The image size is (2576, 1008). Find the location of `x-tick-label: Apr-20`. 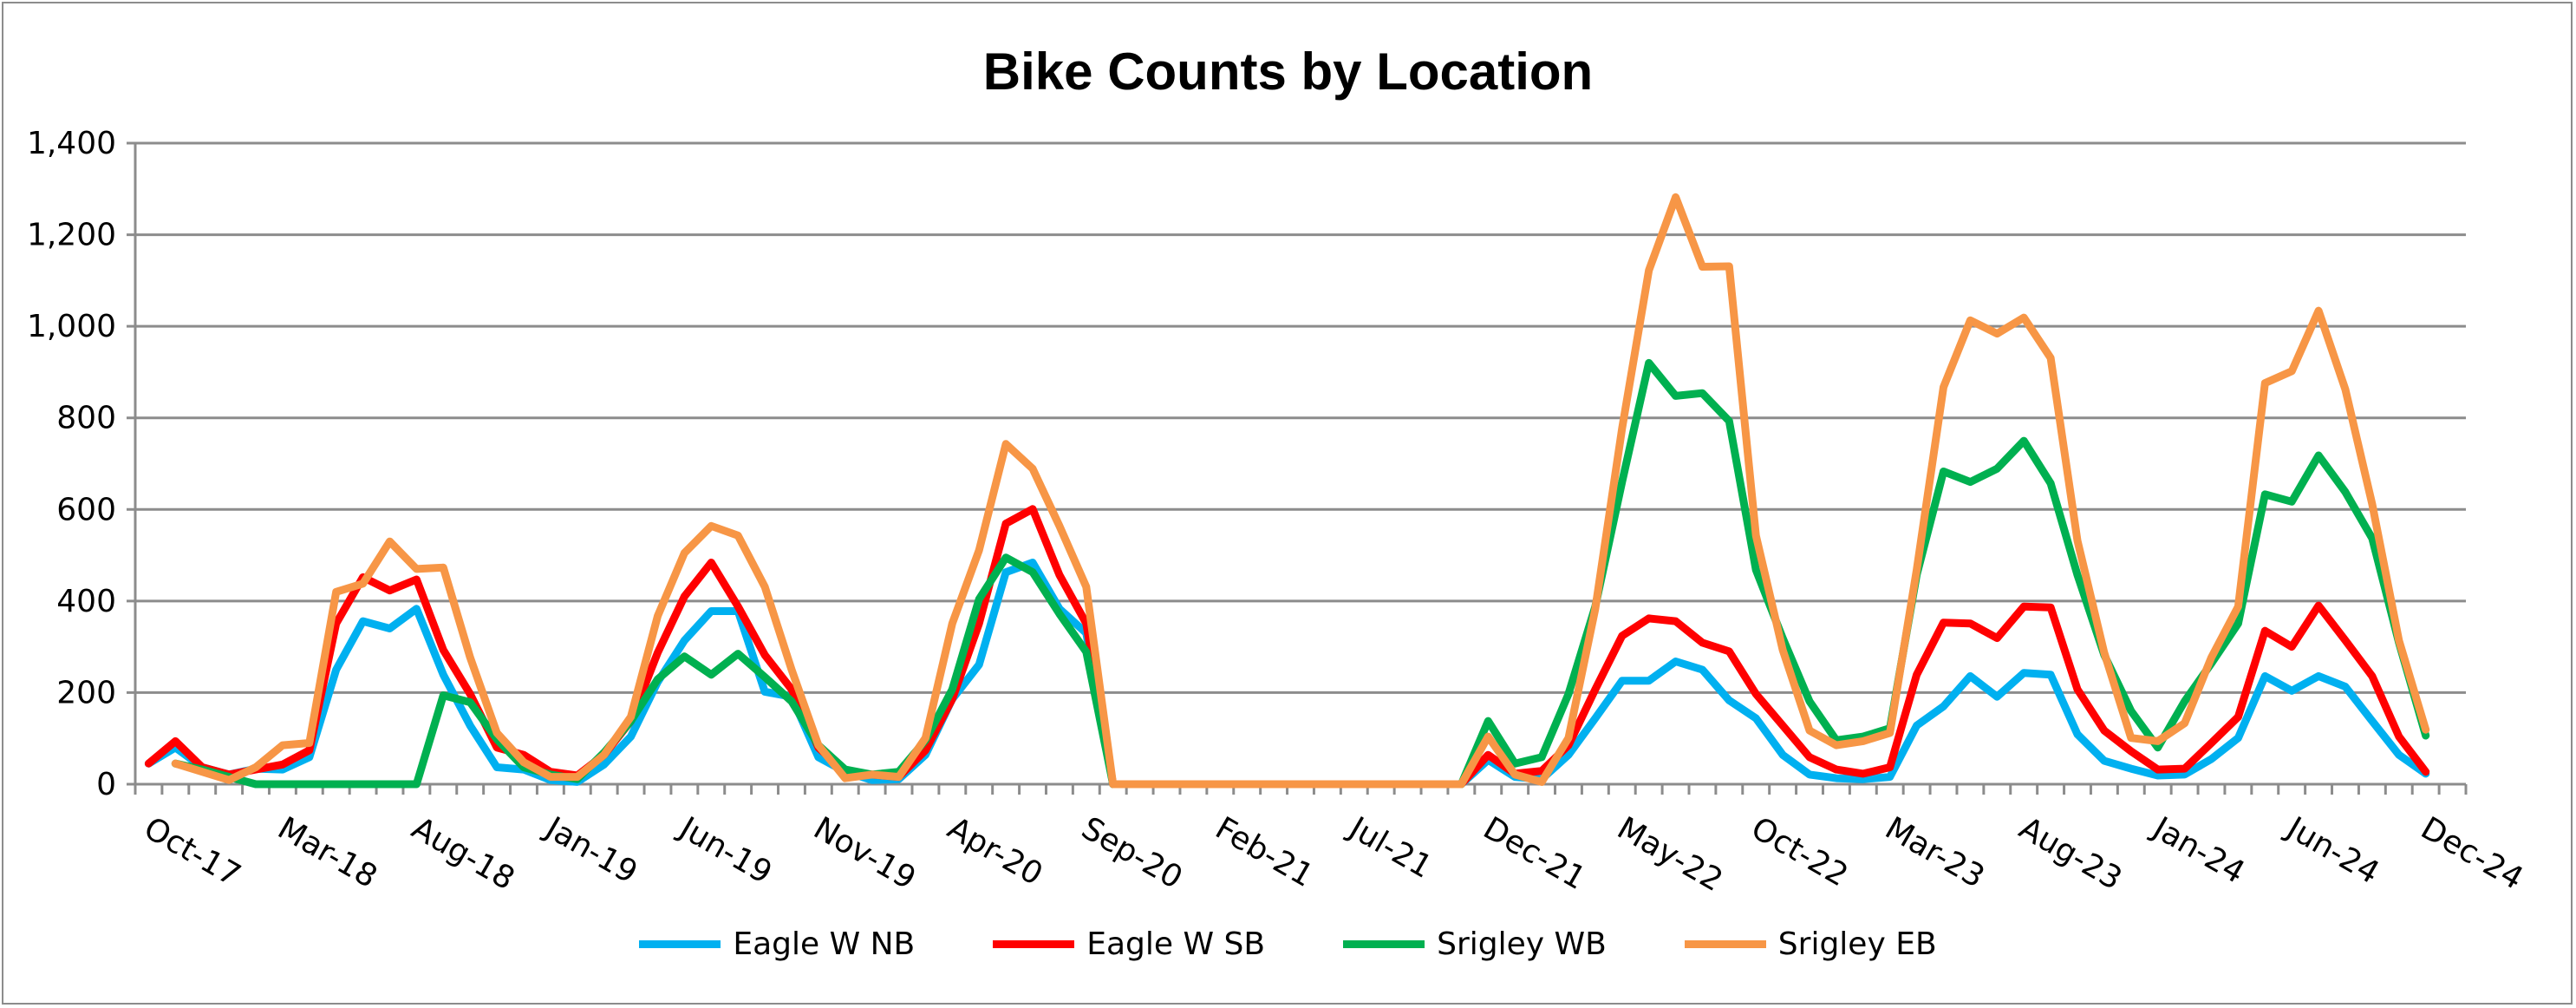

x-tick-label: Apr-20 is located at coordinates (995, 851).